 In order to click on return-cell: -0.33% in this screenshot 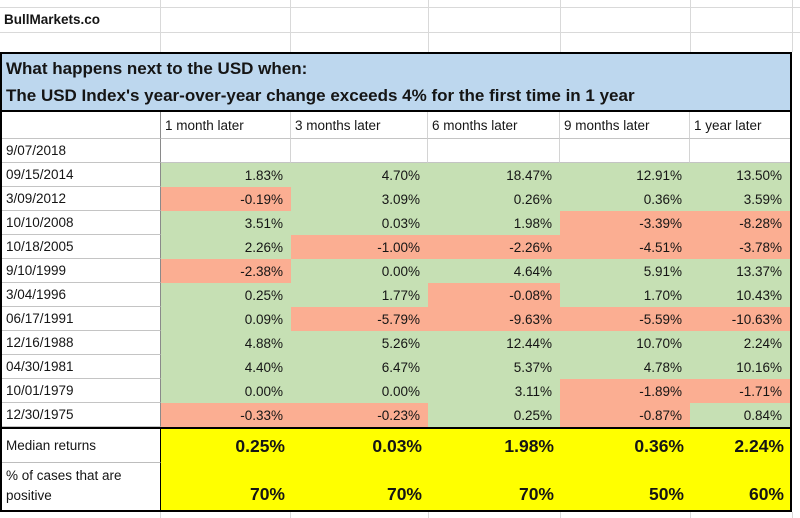, I will do `click(226, 415)`.